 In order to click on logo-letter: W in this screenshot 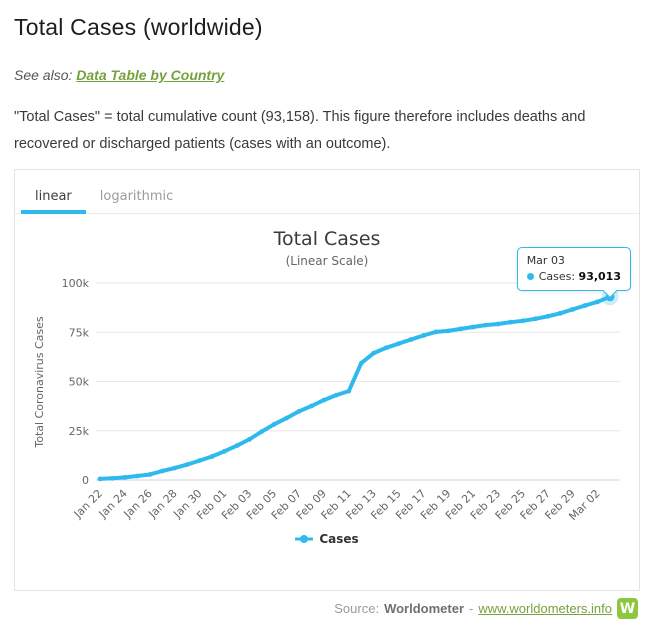, I will do `click(627, 608)`.